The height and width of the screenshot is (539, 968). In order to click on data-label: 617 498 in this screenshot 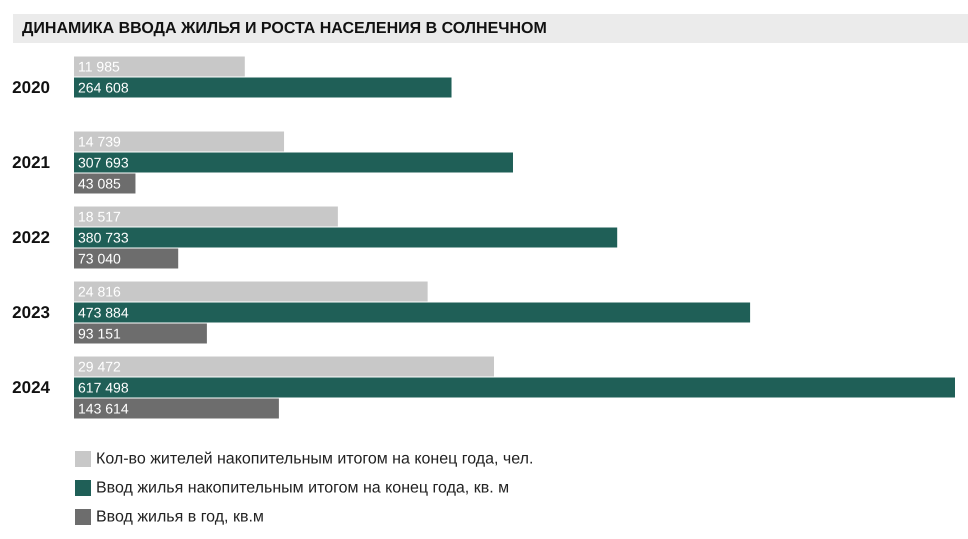, I will do `click(103, 388)`.